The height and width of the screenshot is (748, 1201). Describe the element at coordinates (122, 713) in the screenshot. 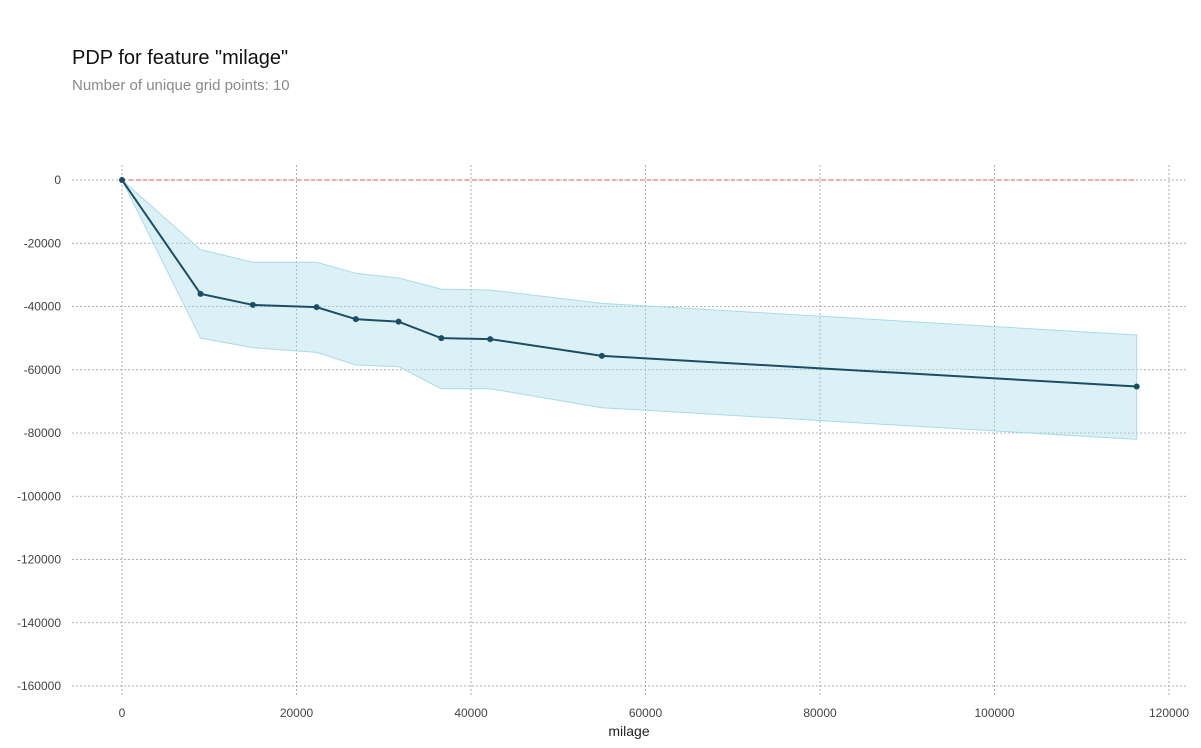

I see `x-tick-label: 0` at that location.